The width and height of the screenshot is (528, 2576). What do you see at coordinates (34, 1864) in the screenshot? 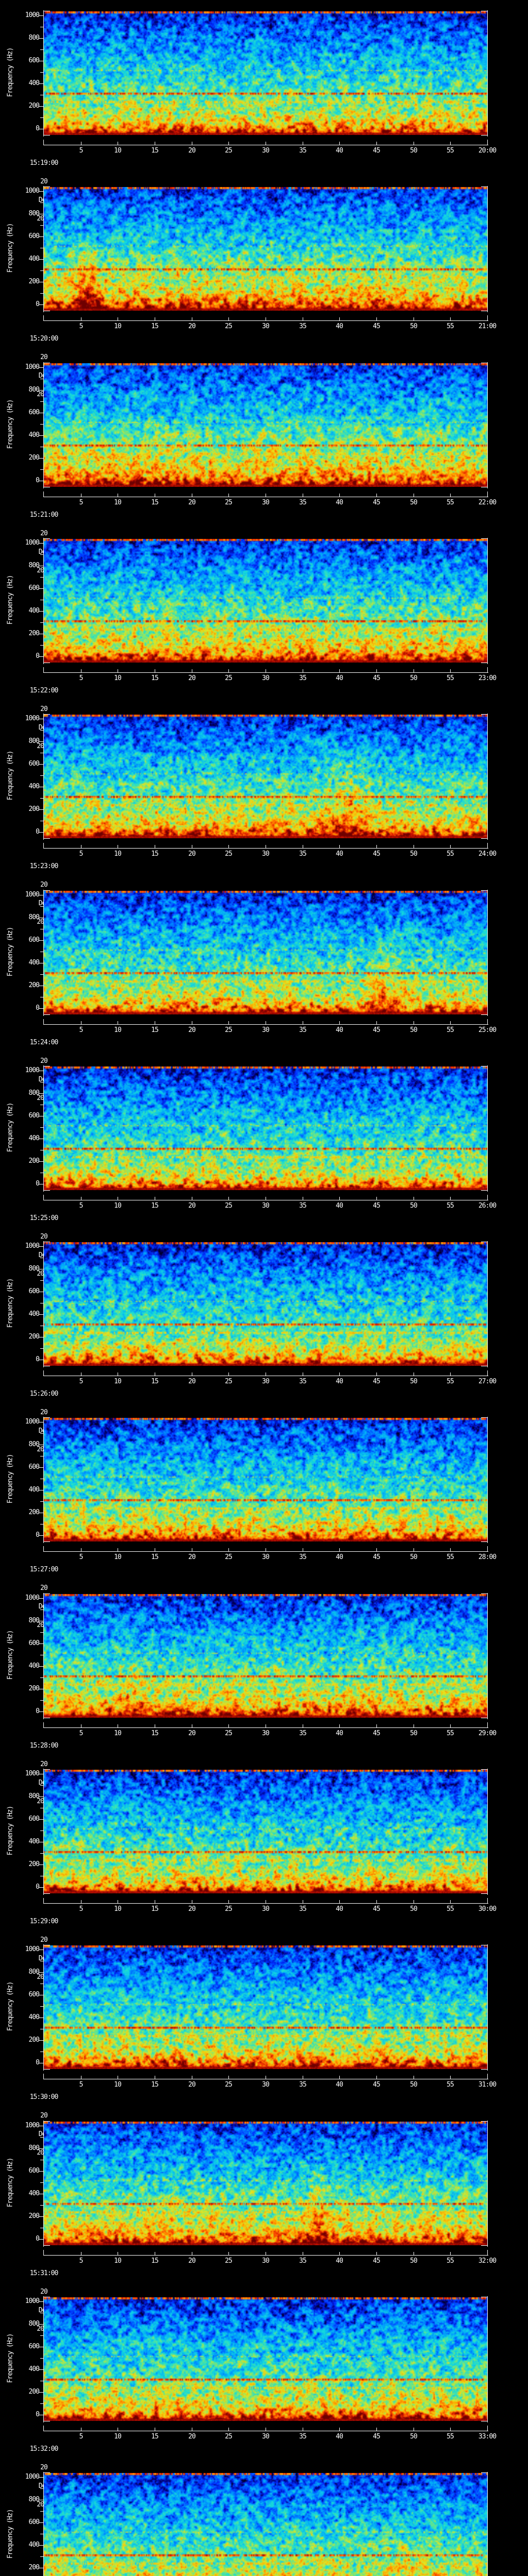
I see `y-tick-label: 200` at bounding box center [34, 1864].